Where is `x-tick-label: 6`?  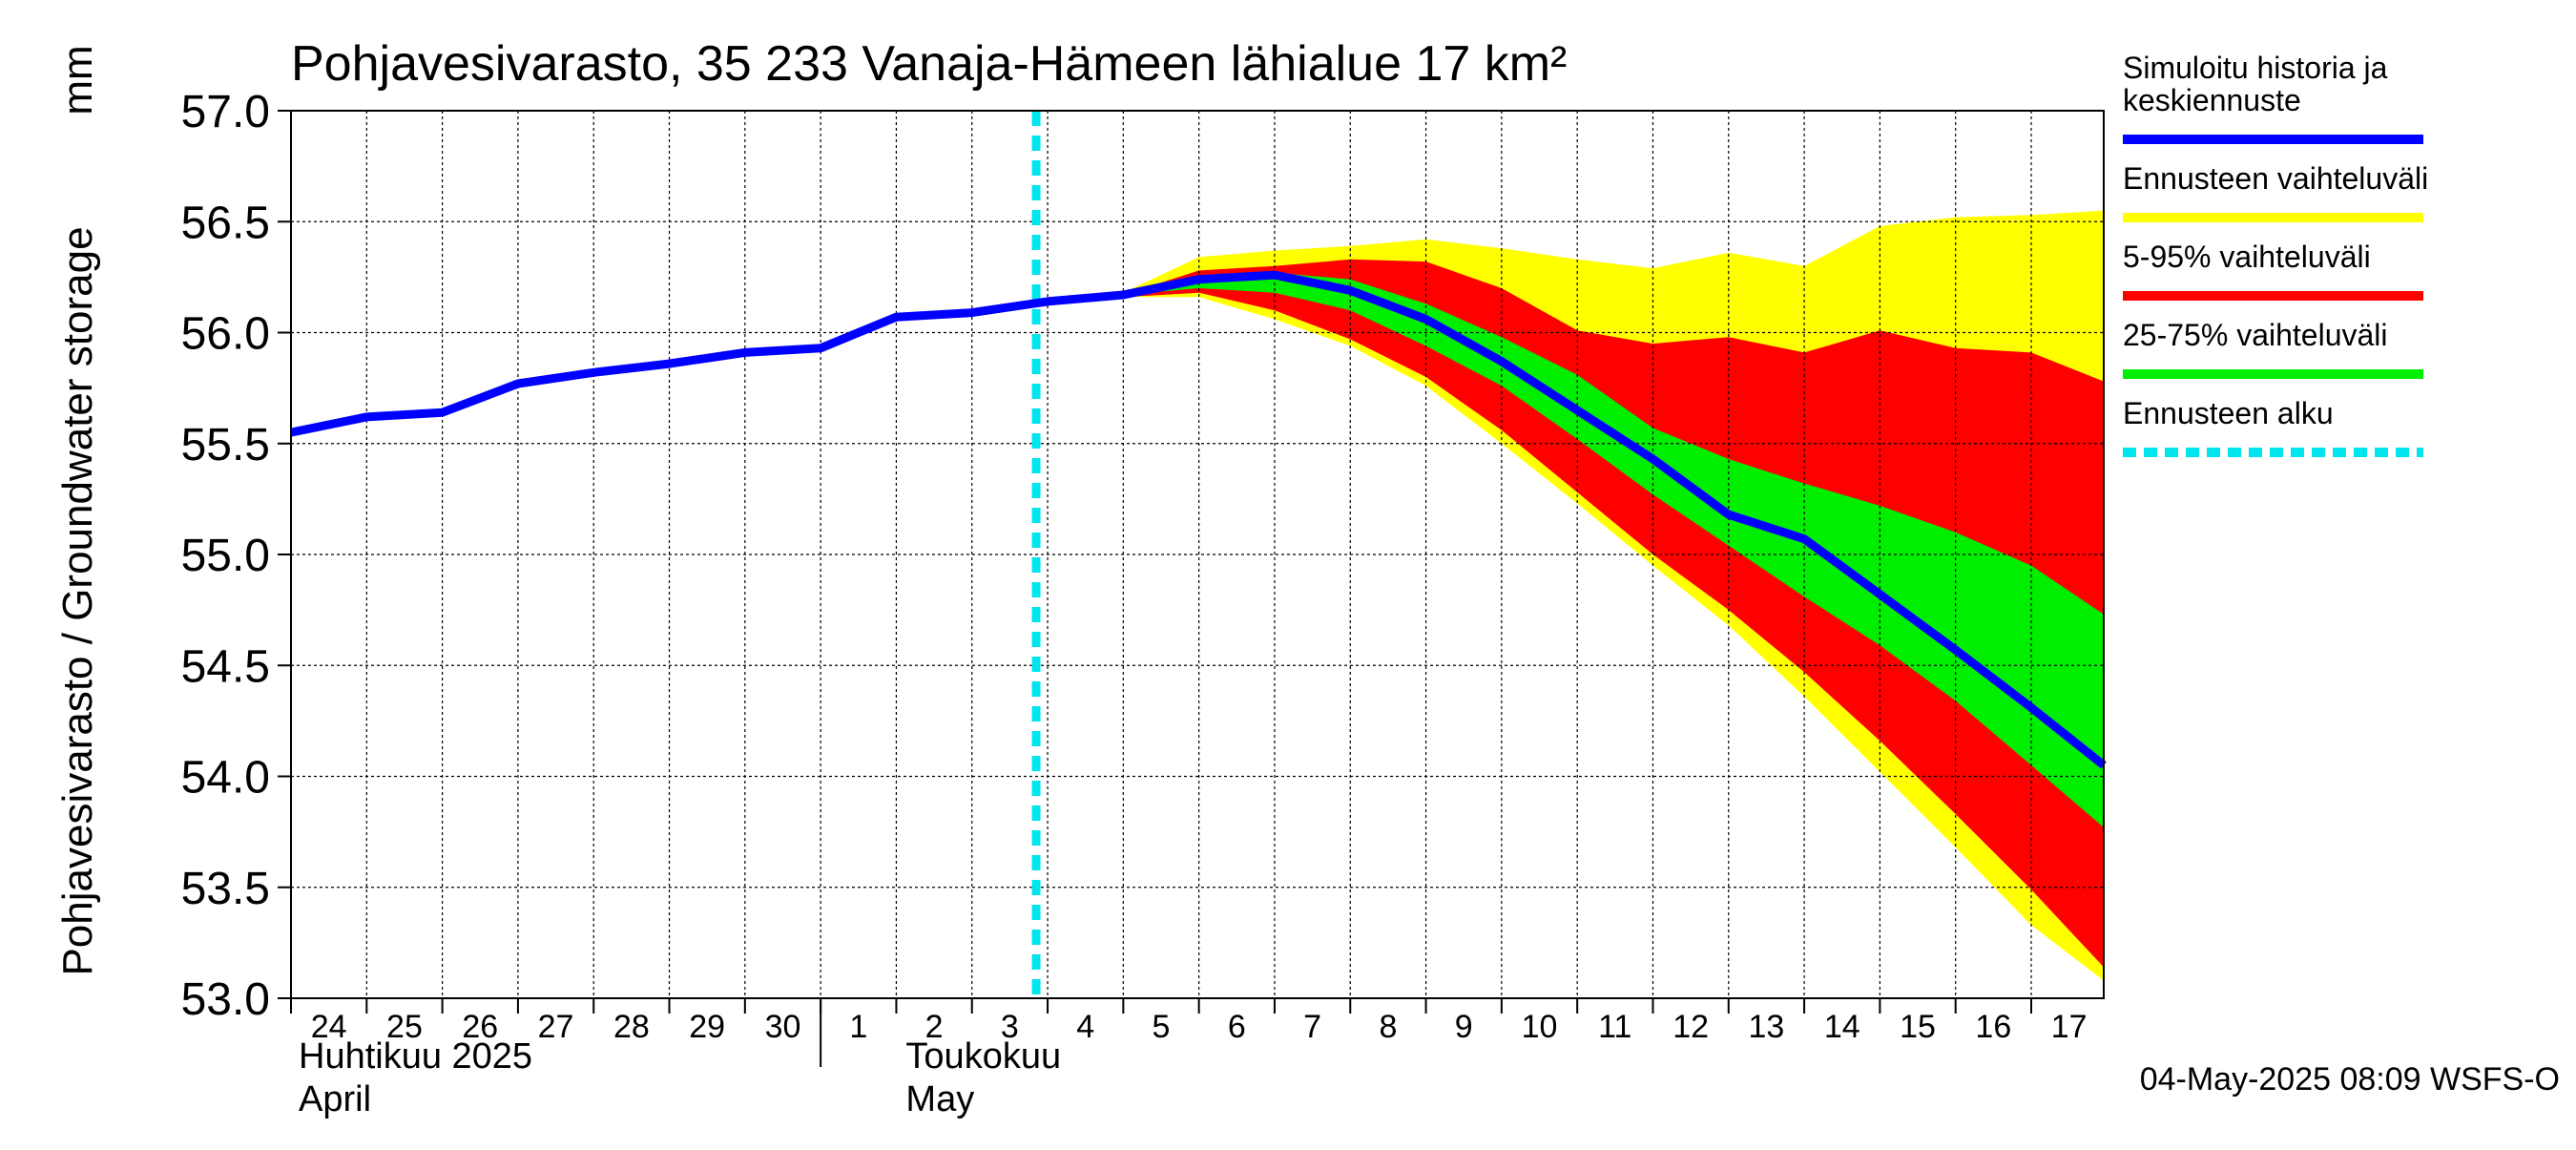
x-tick-label: 6 is located at coordinates (1237, 1027).